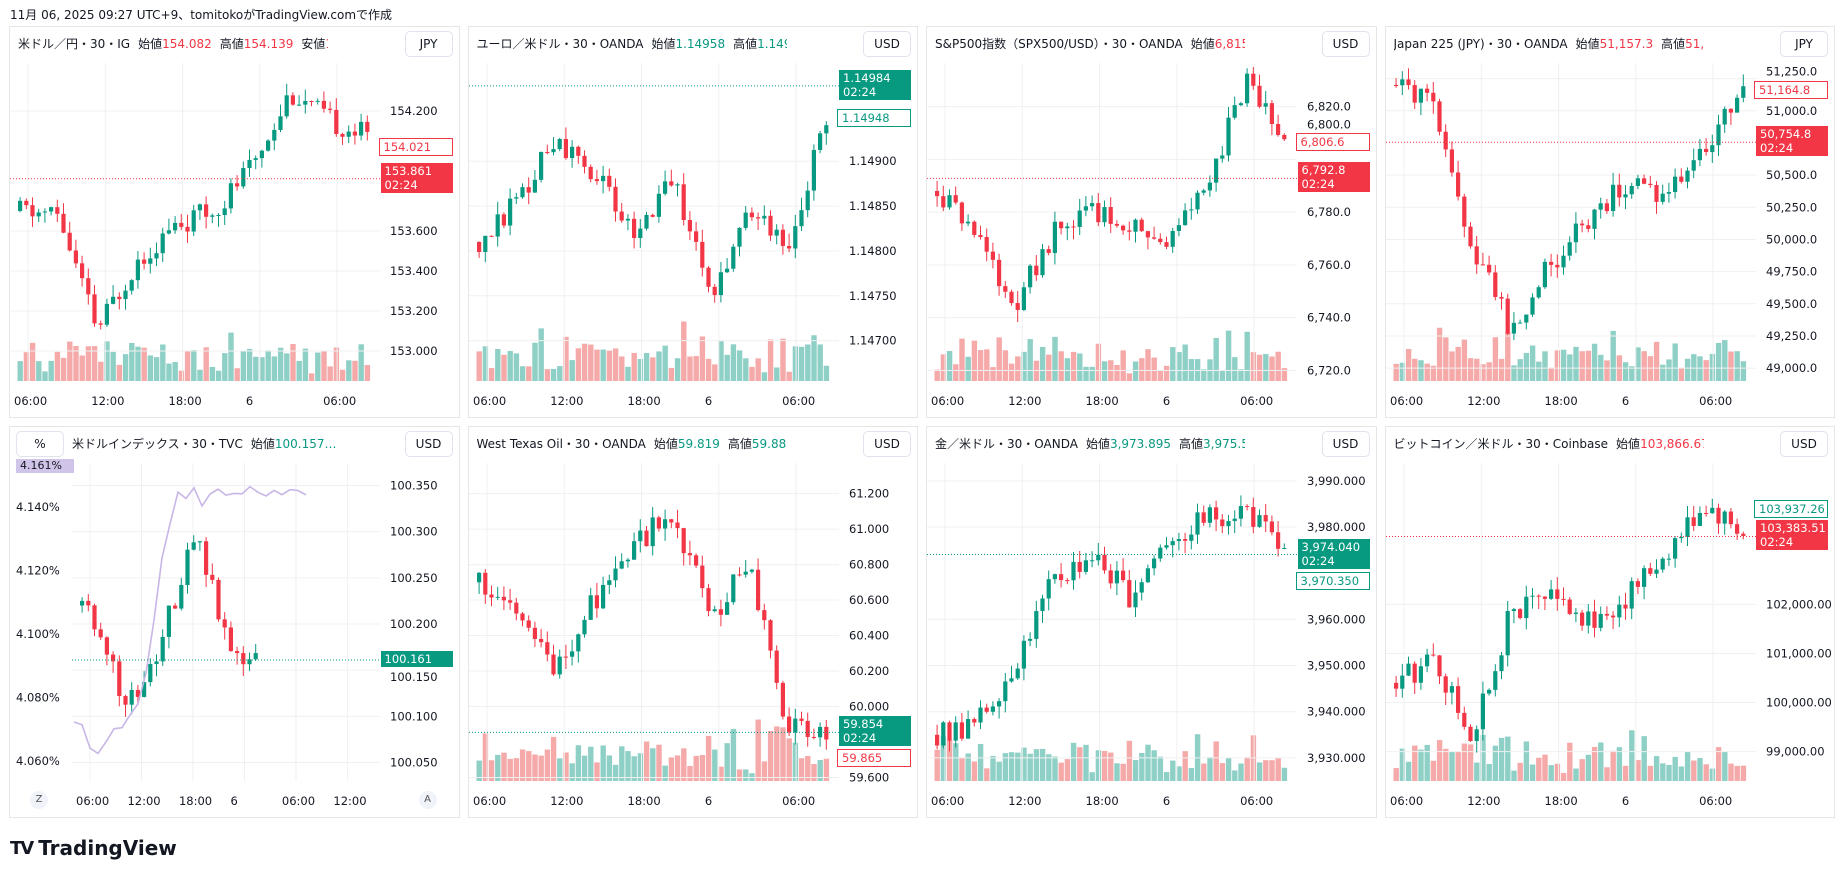 This screenshot has height=878, width=1844. Describe the element at coordinates (1799, 653) in the screenshot. I see `price-axis-label: 101,000.00` at that location.